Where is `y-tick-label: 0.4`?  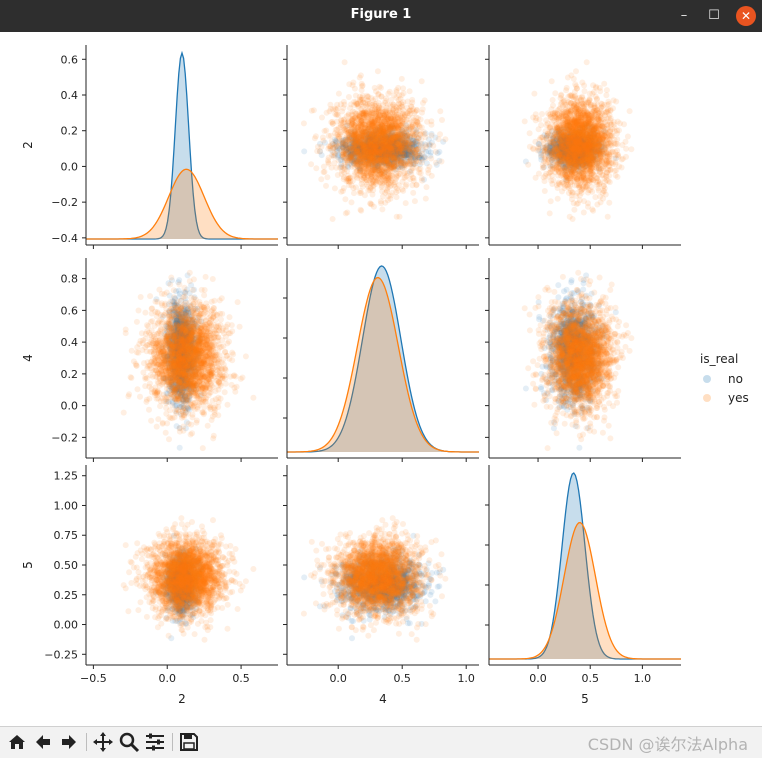 y-tick-label: 0.4 is located at coordinates (70, 95).